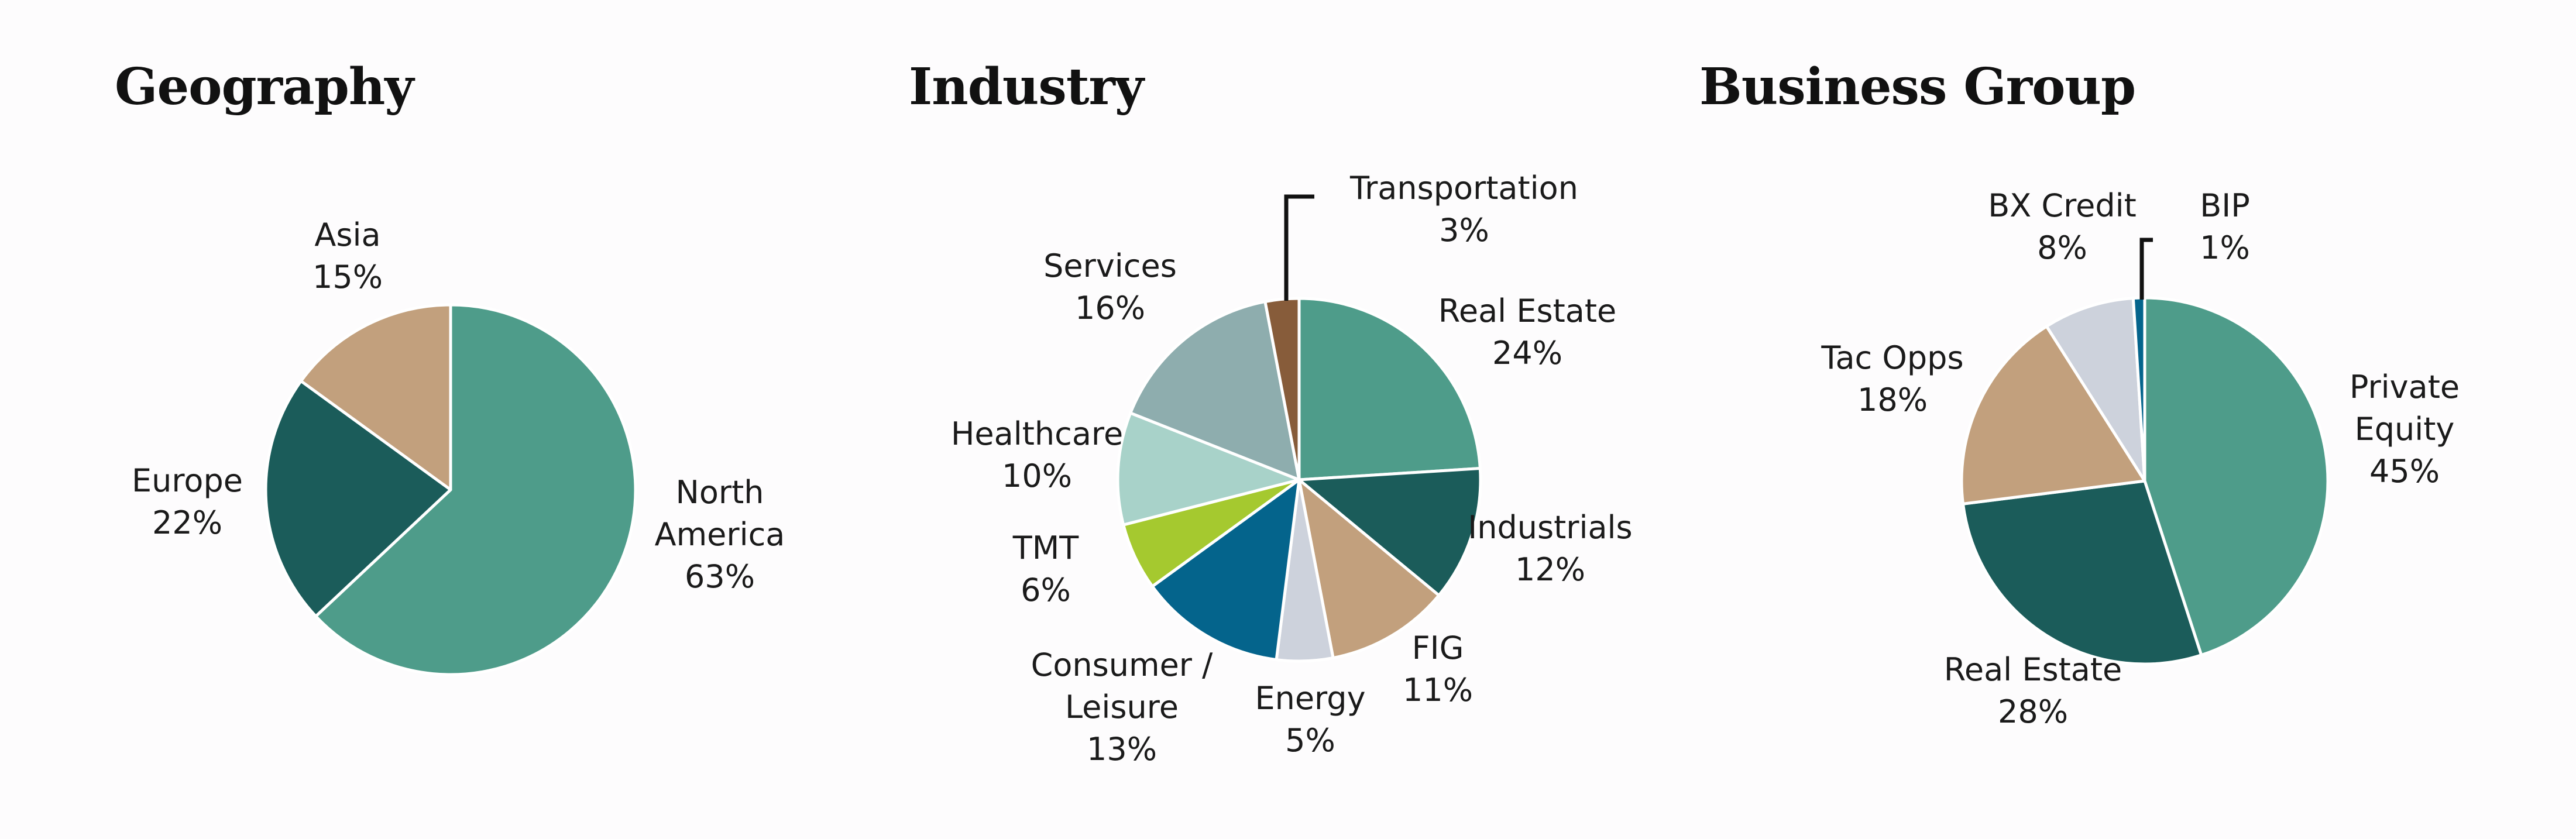 Image resolution: width=2576 pixels, height=839 pixels. I want to click on slice-label-energy: Energy 5%, so click(1310, 720).